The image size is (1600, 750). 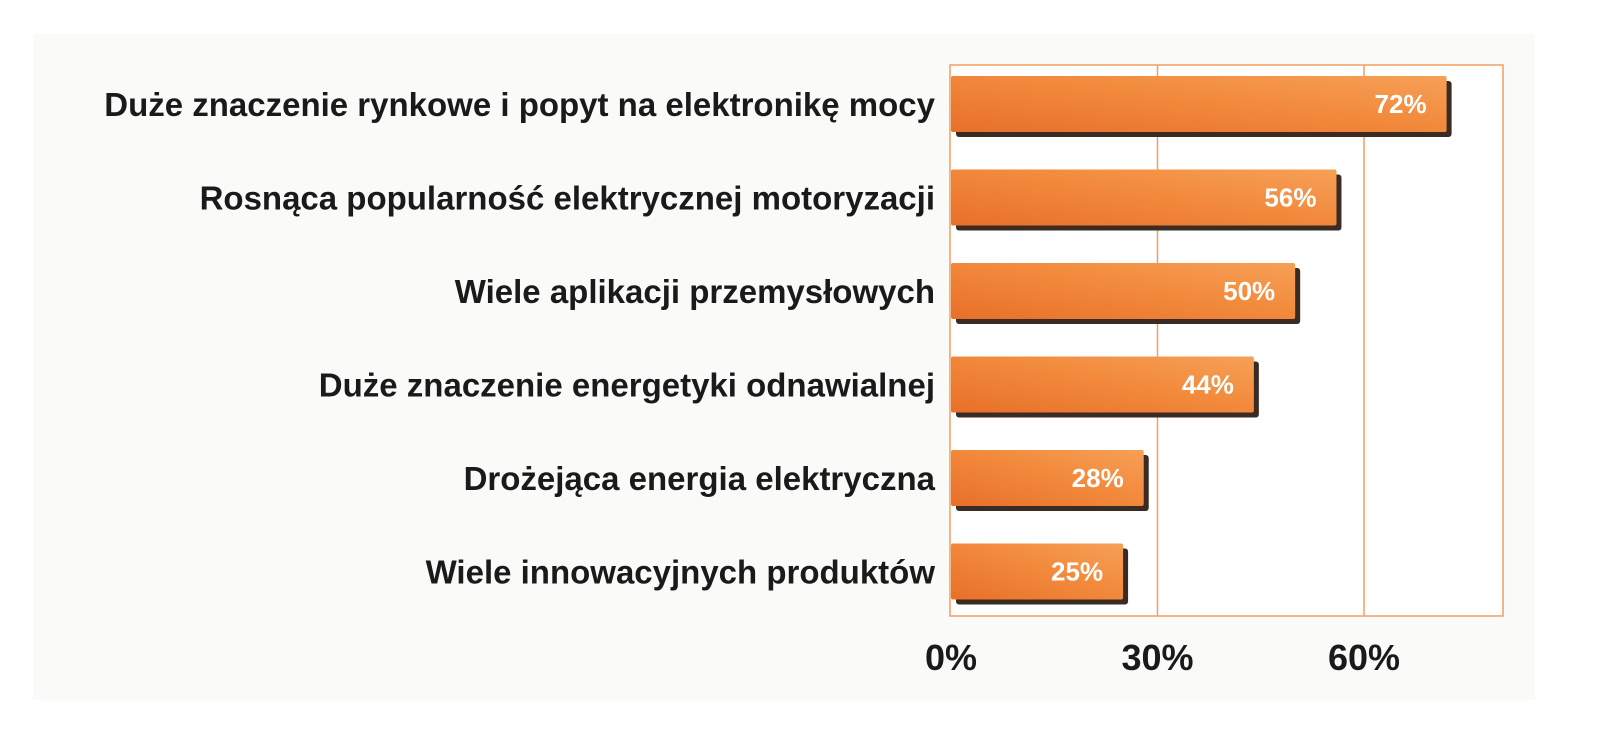 What do you see at coordinates (681, 572) in the screenshot?
I see `category-label: Wiele innowacyjnych produktów` at bounding box center [681, 572].